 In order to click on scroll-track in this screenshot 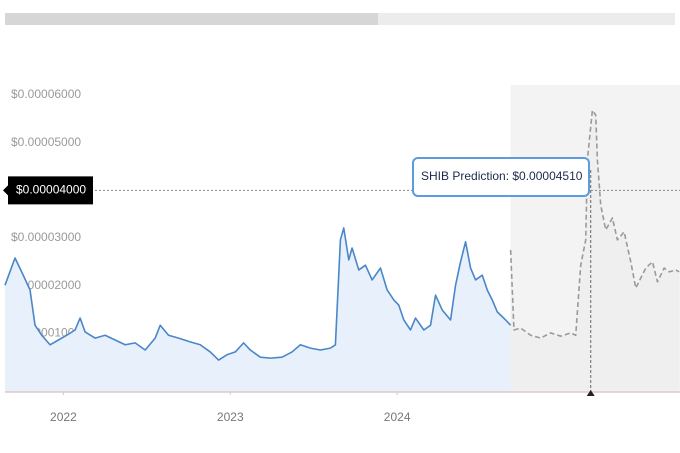, I will do `click(526, 19)`.